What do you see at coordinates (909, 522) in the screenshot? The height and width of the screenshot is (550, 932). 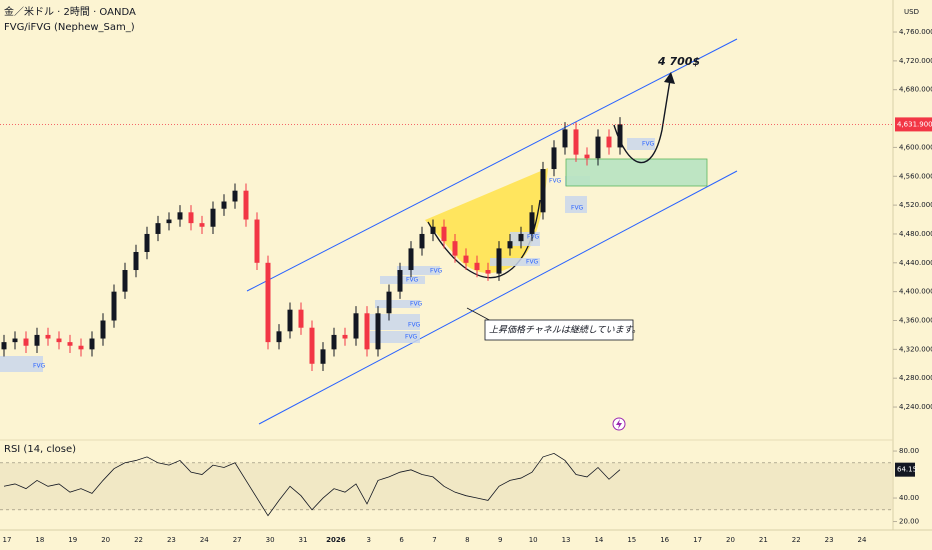 I see `y-tick-label: 20.00` at bounding box center [909, 522].